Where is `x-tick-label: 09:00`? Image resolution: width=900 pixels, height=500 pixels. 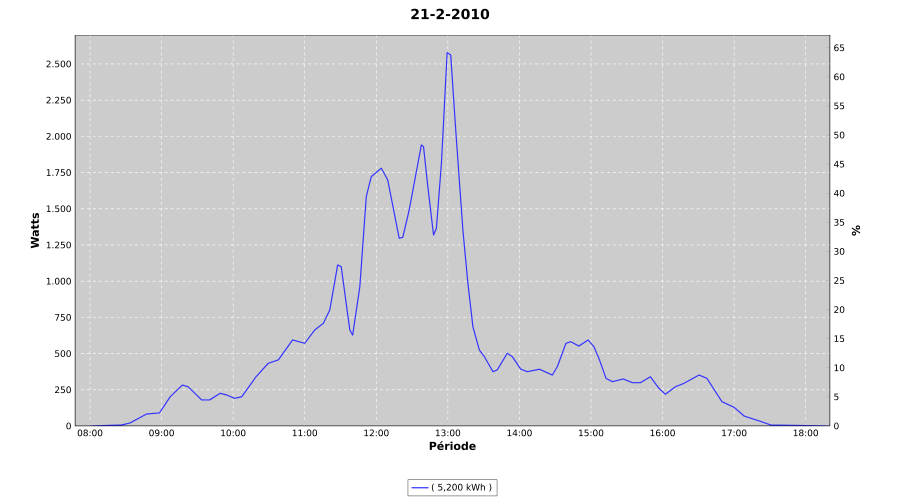
x-tick-label: 09:00 is located at coordinates (161, 433).